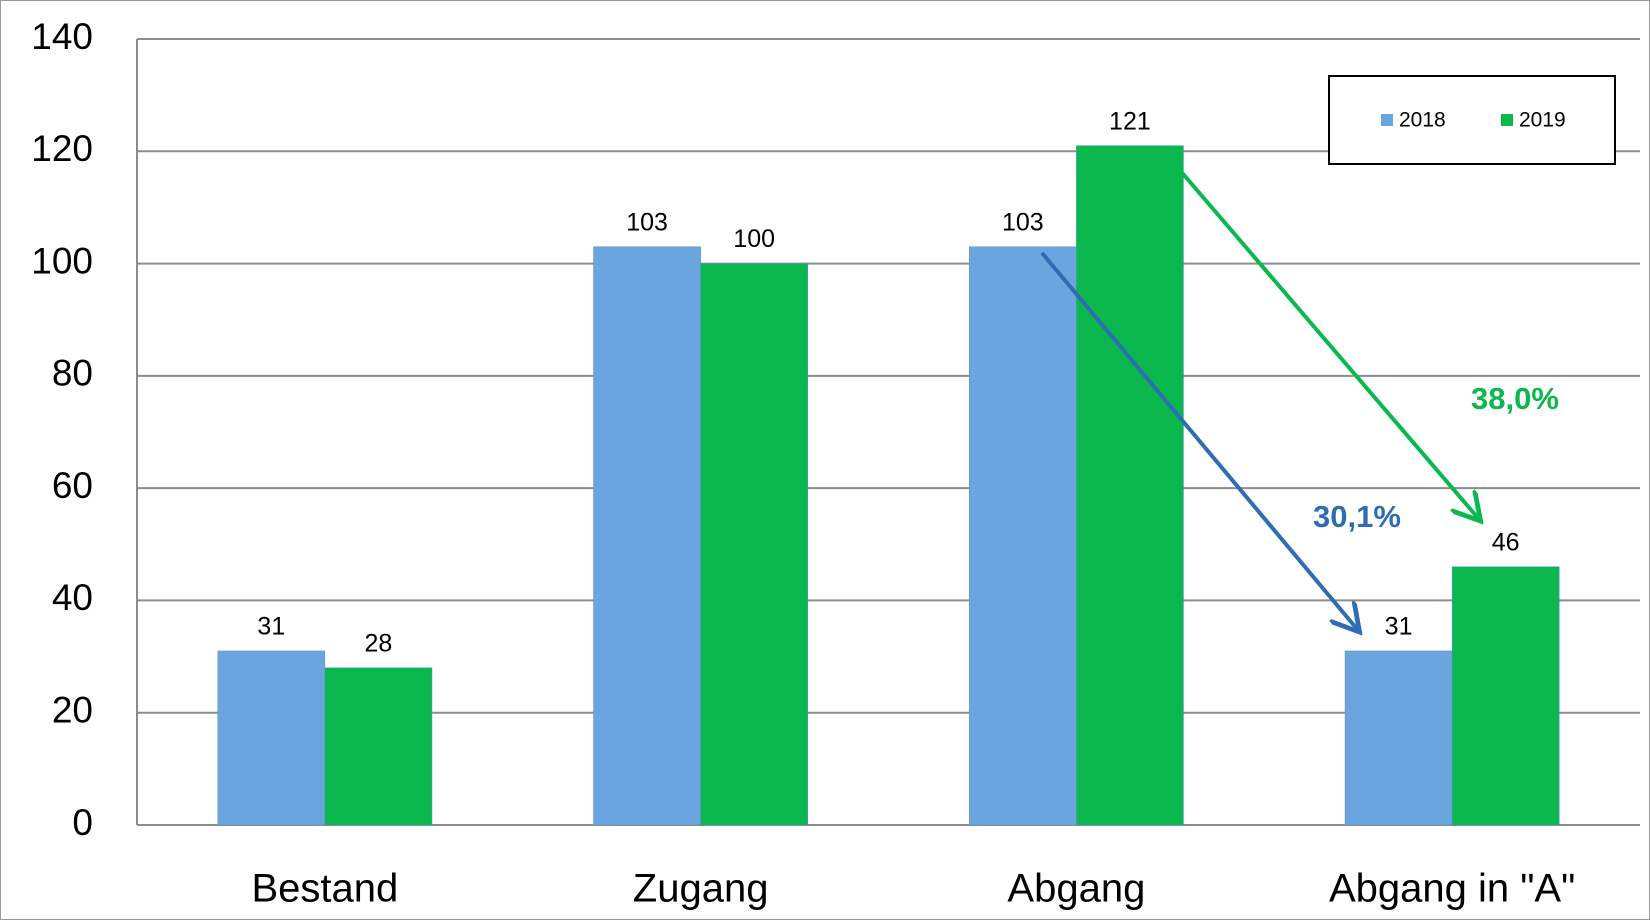 The image size is (1650, 920). Describe the element at coordinates (1357, 516) in the screenshot. I see `annotation-text: 30,1%` at that location.